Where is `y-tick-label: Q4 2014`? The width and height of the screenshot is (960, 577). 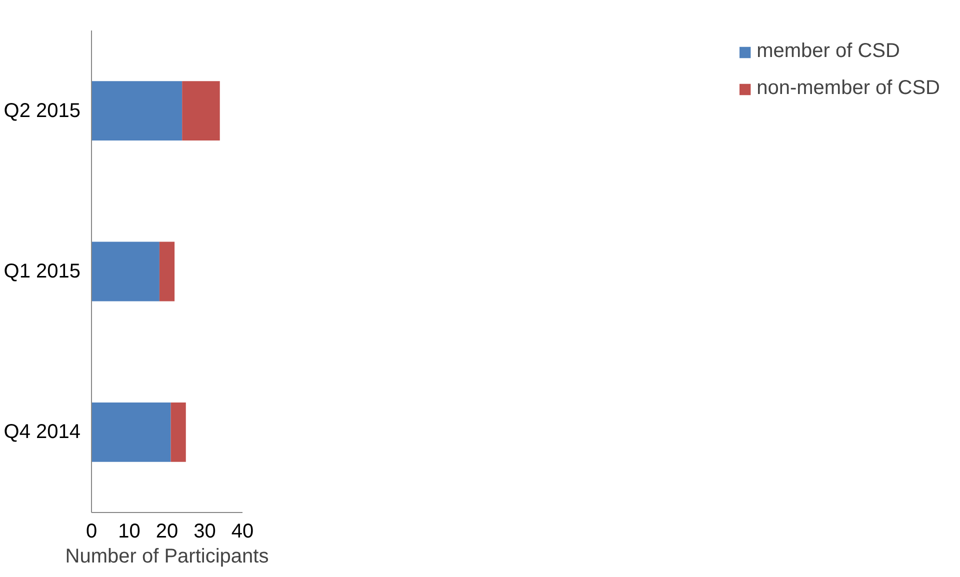 y-tick-label: Q4 2014 is located at coordinates (42, 432).